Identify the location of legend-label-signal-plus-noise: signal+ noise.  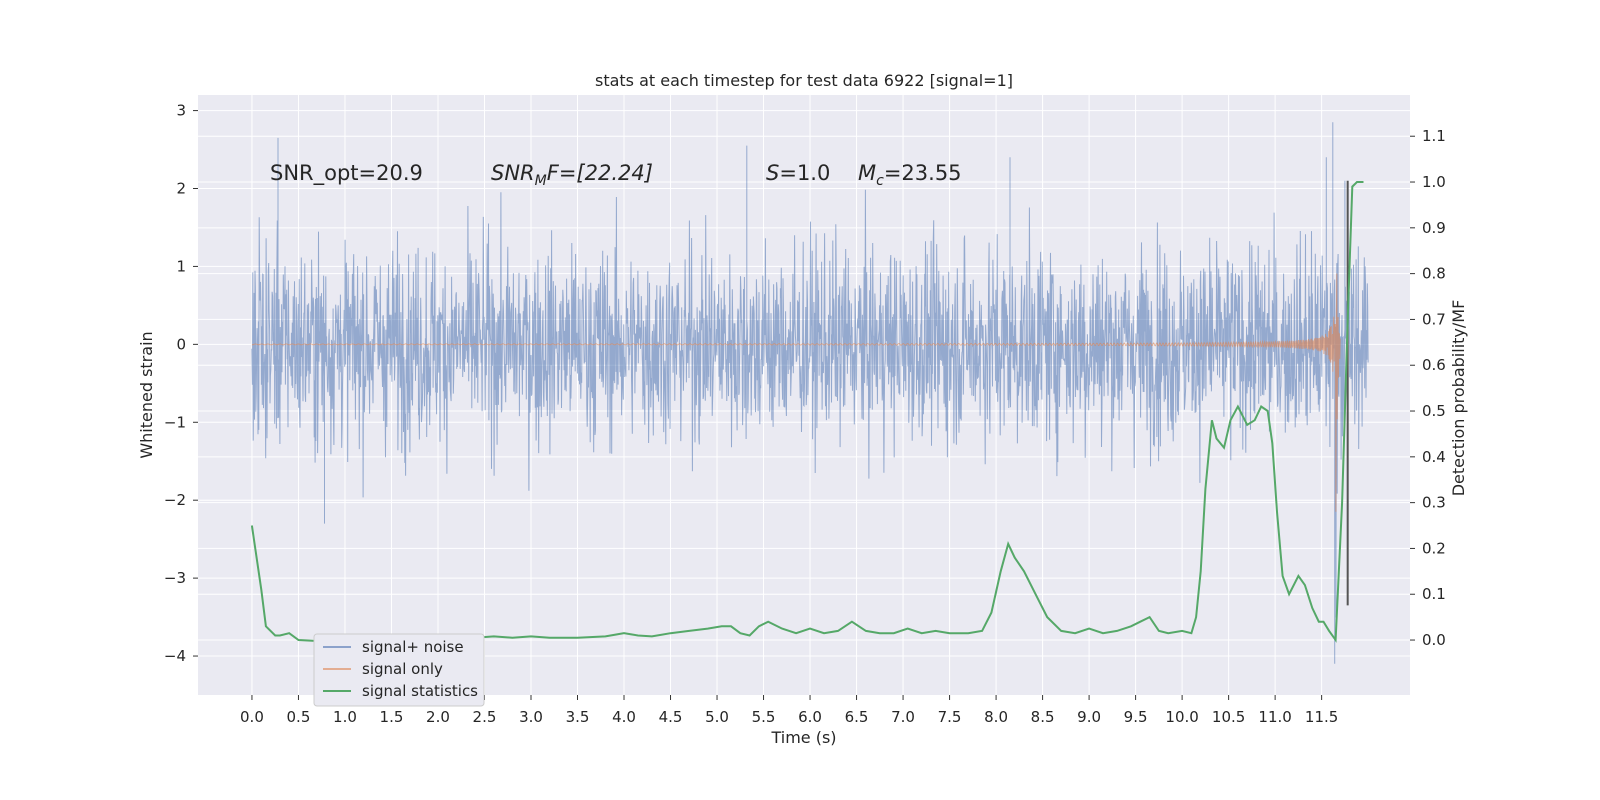
(413, 647).